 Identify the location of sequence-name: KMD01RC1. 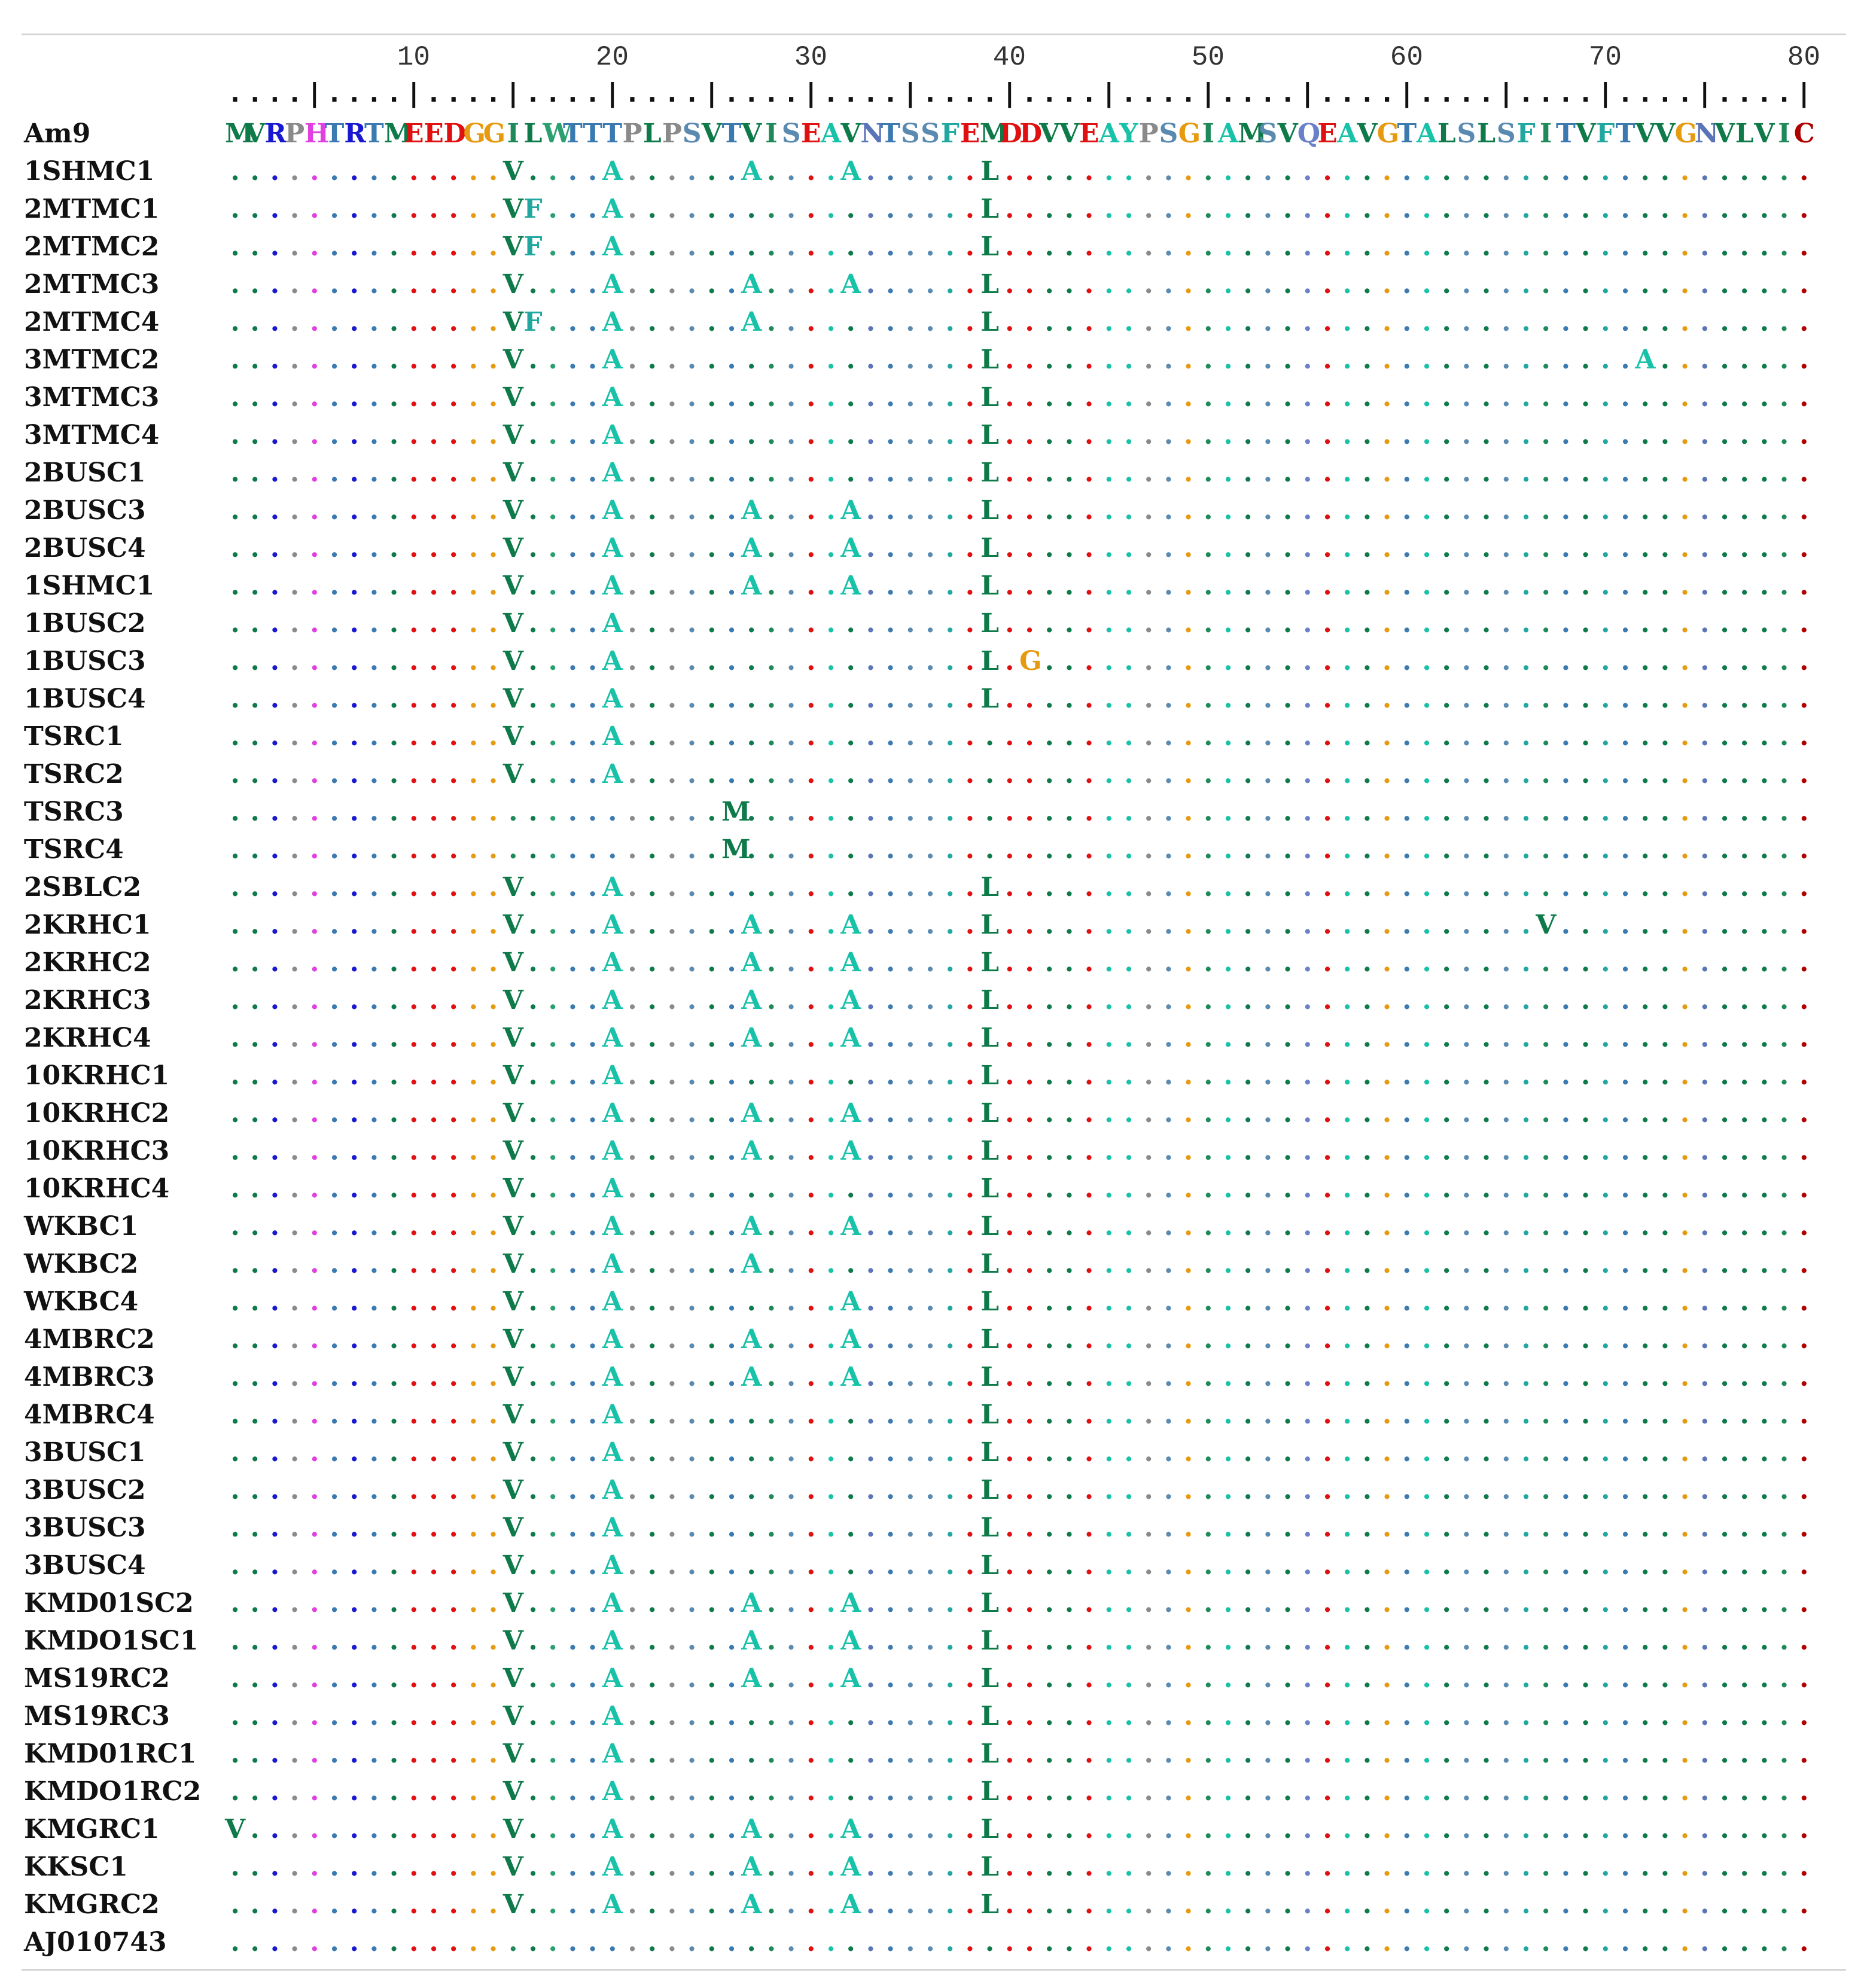
(110, 1754).